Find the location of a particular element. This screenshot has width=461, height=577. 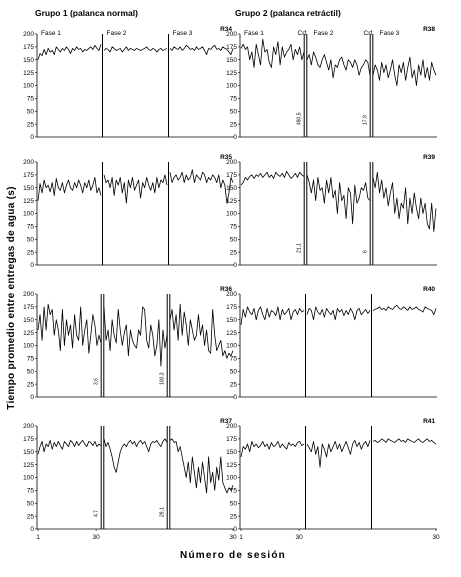

panel-r41: 0 25 50 75 100 125 150 175 200 R41 is located at coordinates (331, 475).